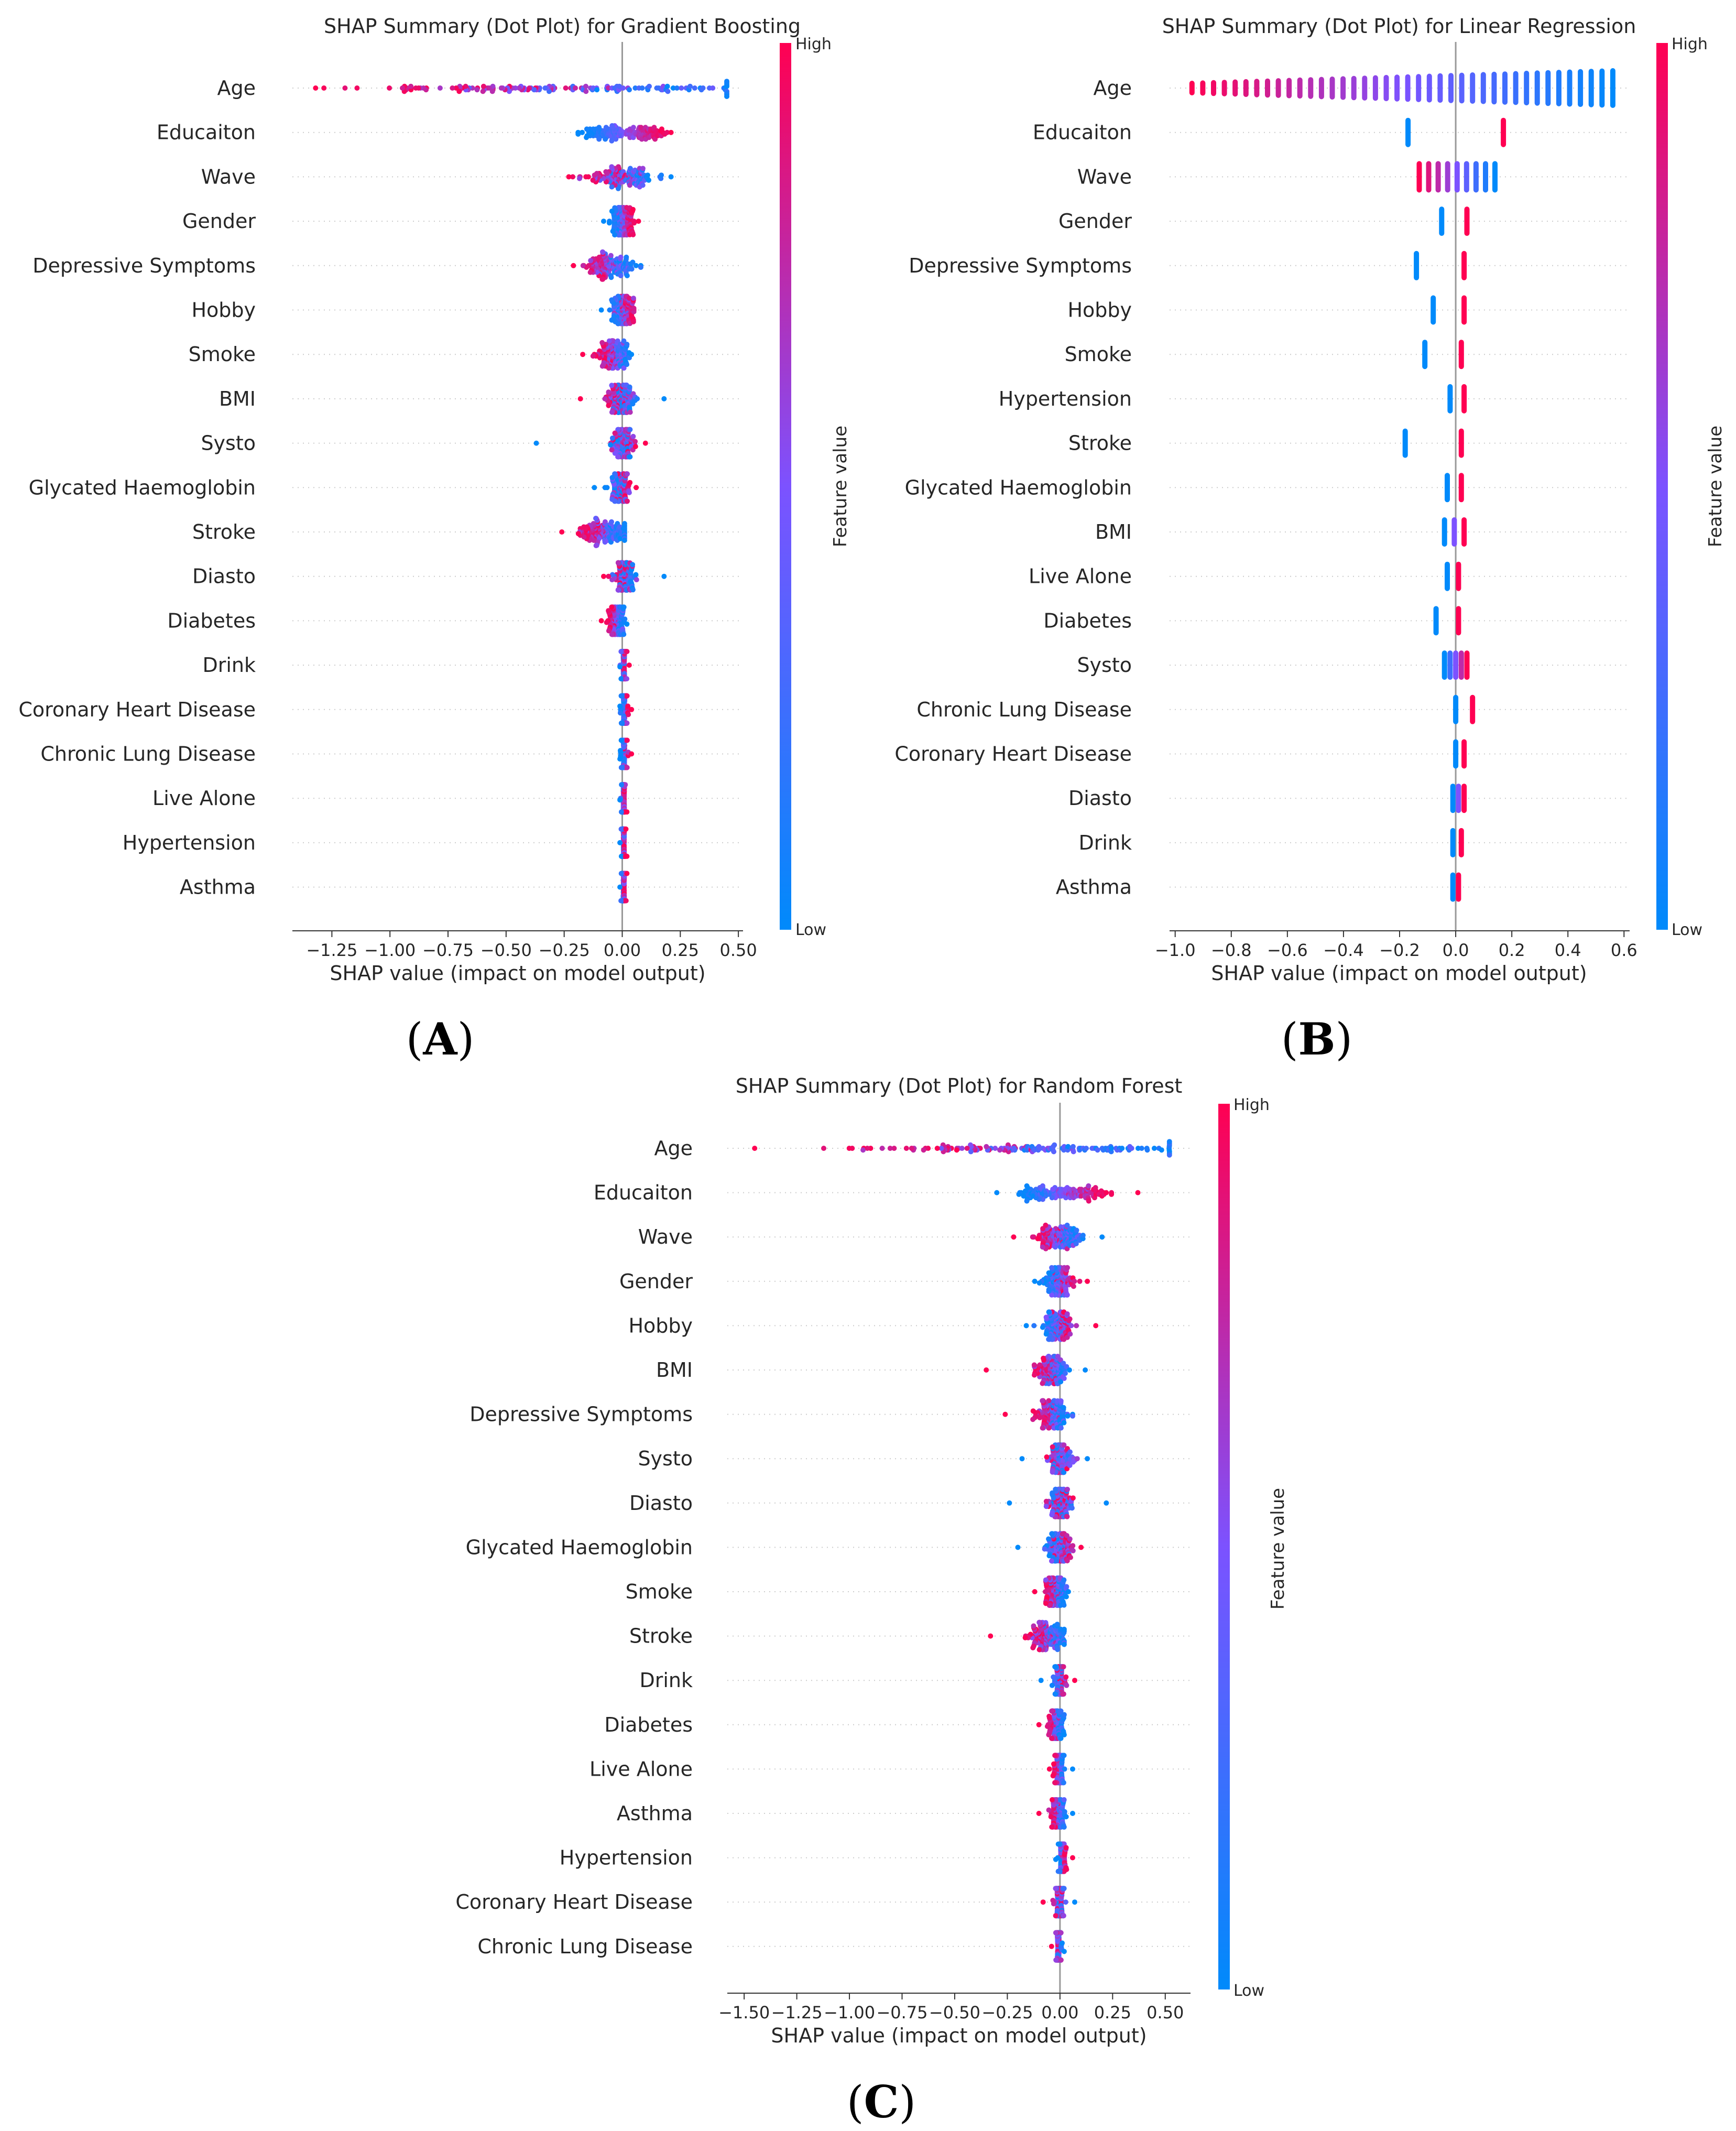 The width and height of the screenshot is (1736, 2131). What do you see at coordinates (1100, 443) in the screenshot?
I see `feature-label: Stroke` at bounding box center [1100, 443].